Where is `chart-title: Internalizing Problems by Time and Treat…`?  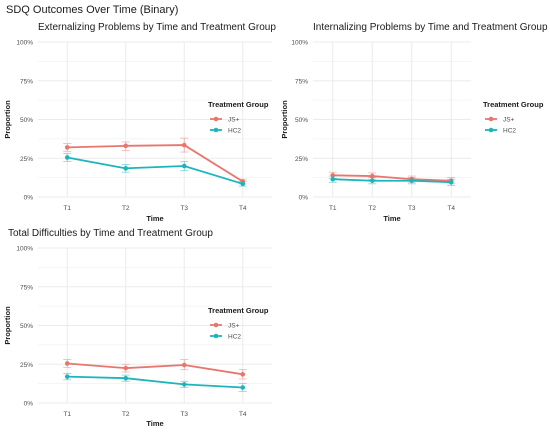
chart-title: Internalizing Problems by Time and Treat… is located at coordinates (430, 27).